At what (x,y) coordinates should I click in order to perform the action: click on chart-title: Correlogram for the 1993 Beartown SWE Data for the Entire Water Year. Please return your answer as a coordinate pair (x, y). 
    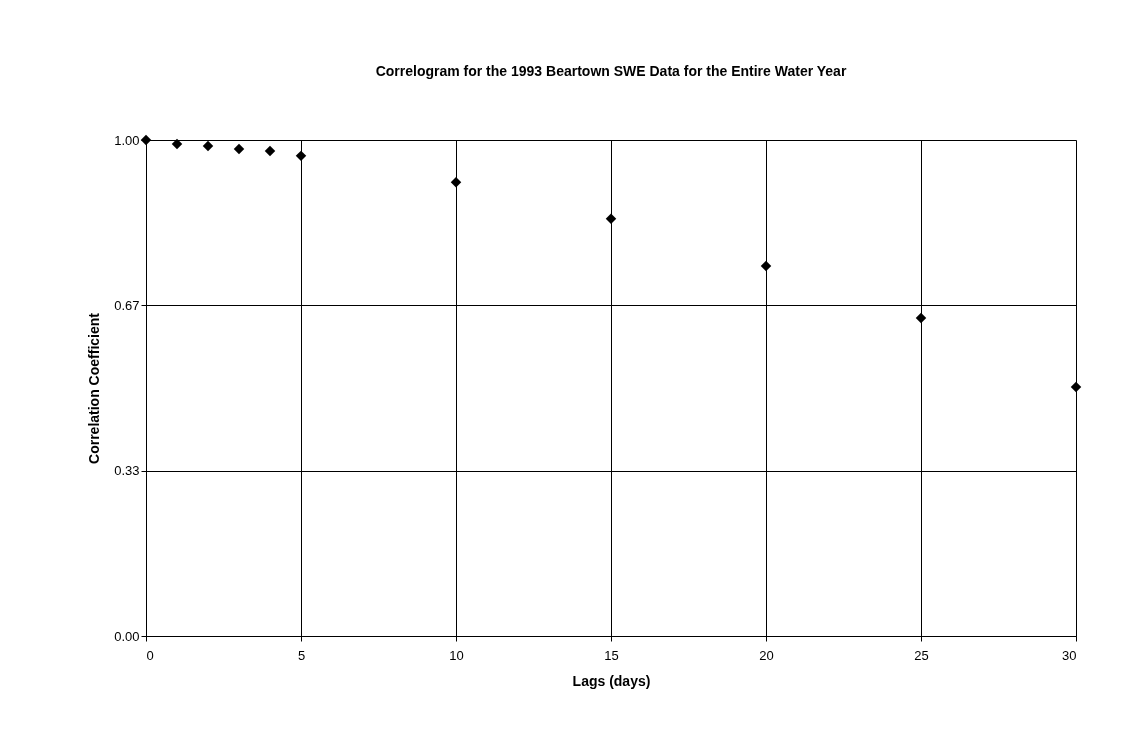
    Looking at the image, I should click on (611, 71).